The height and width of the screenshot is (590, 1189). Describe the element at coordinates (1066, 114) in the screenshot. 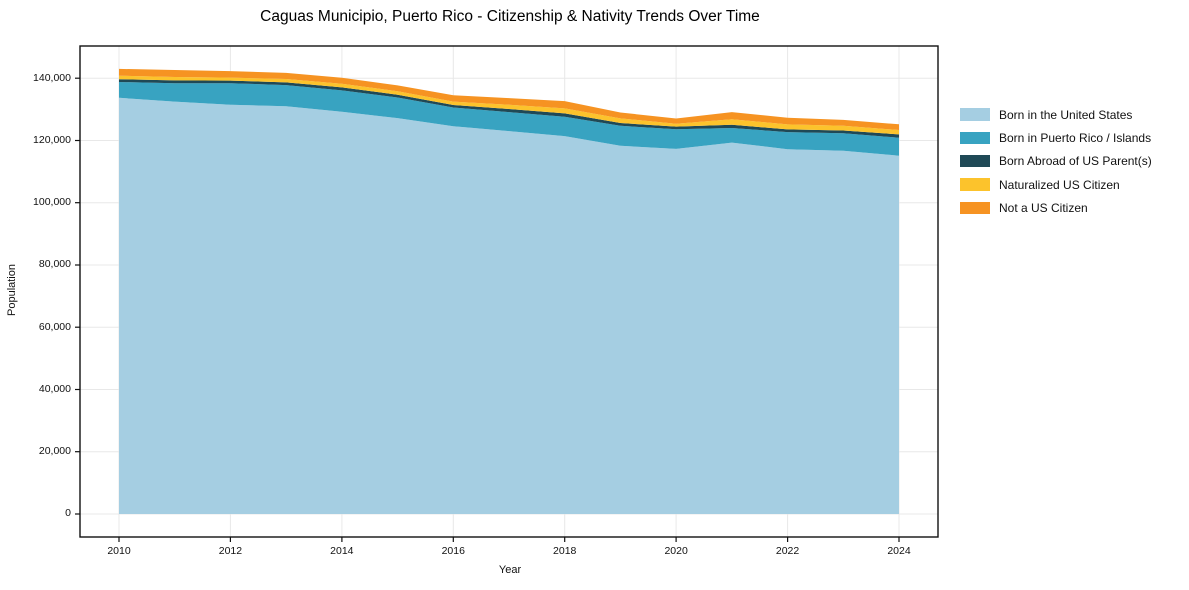

I see `legend-label: Born in the United States` at that location.